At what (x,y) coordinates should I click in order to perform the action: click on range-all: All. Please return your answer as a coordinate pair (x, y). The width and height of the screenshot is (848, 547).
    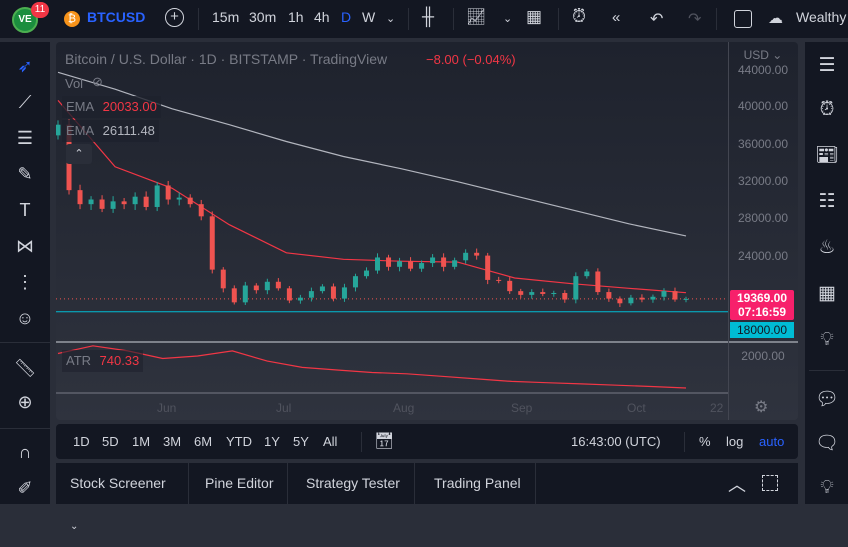
    Looking at the image, I should click on (330, 441).